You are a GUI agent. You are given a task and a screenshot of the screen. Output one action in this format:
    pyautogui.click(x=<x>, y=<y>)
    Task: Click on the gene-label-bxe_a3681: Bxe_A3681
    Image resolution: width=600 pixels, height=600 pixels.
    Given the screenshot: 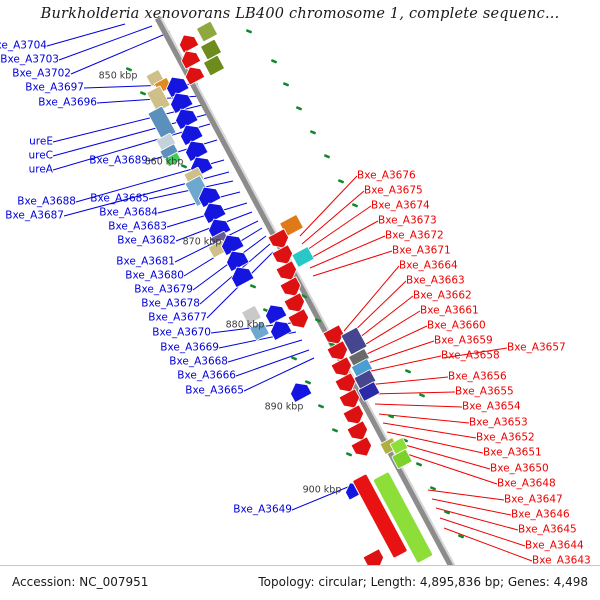 What is the action you would take?
    pyautogui.click(x=145, y=261)
    